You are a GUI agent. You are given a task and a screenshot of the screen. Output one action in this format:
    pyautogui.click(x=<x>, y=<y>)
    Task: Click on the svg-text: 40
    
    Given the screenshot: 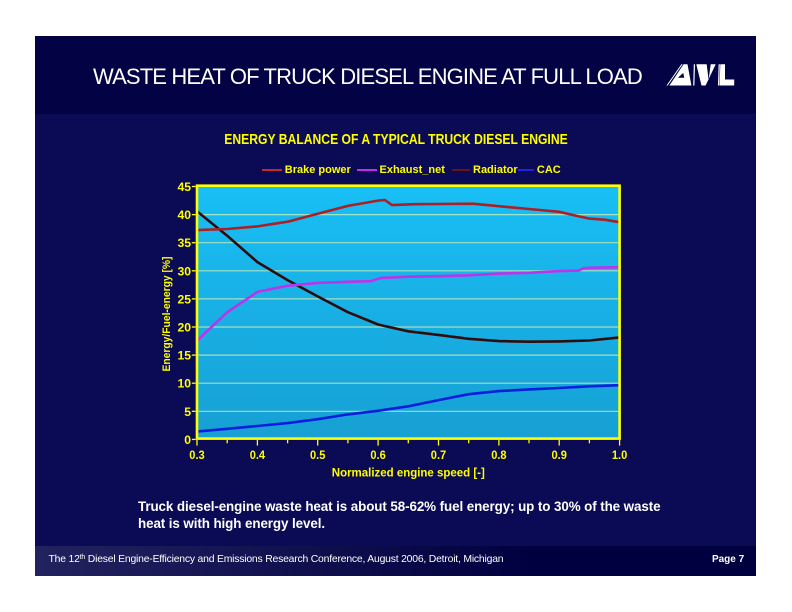 What is the action you would take?
    pyautogui.click(x=184, y=215)
    